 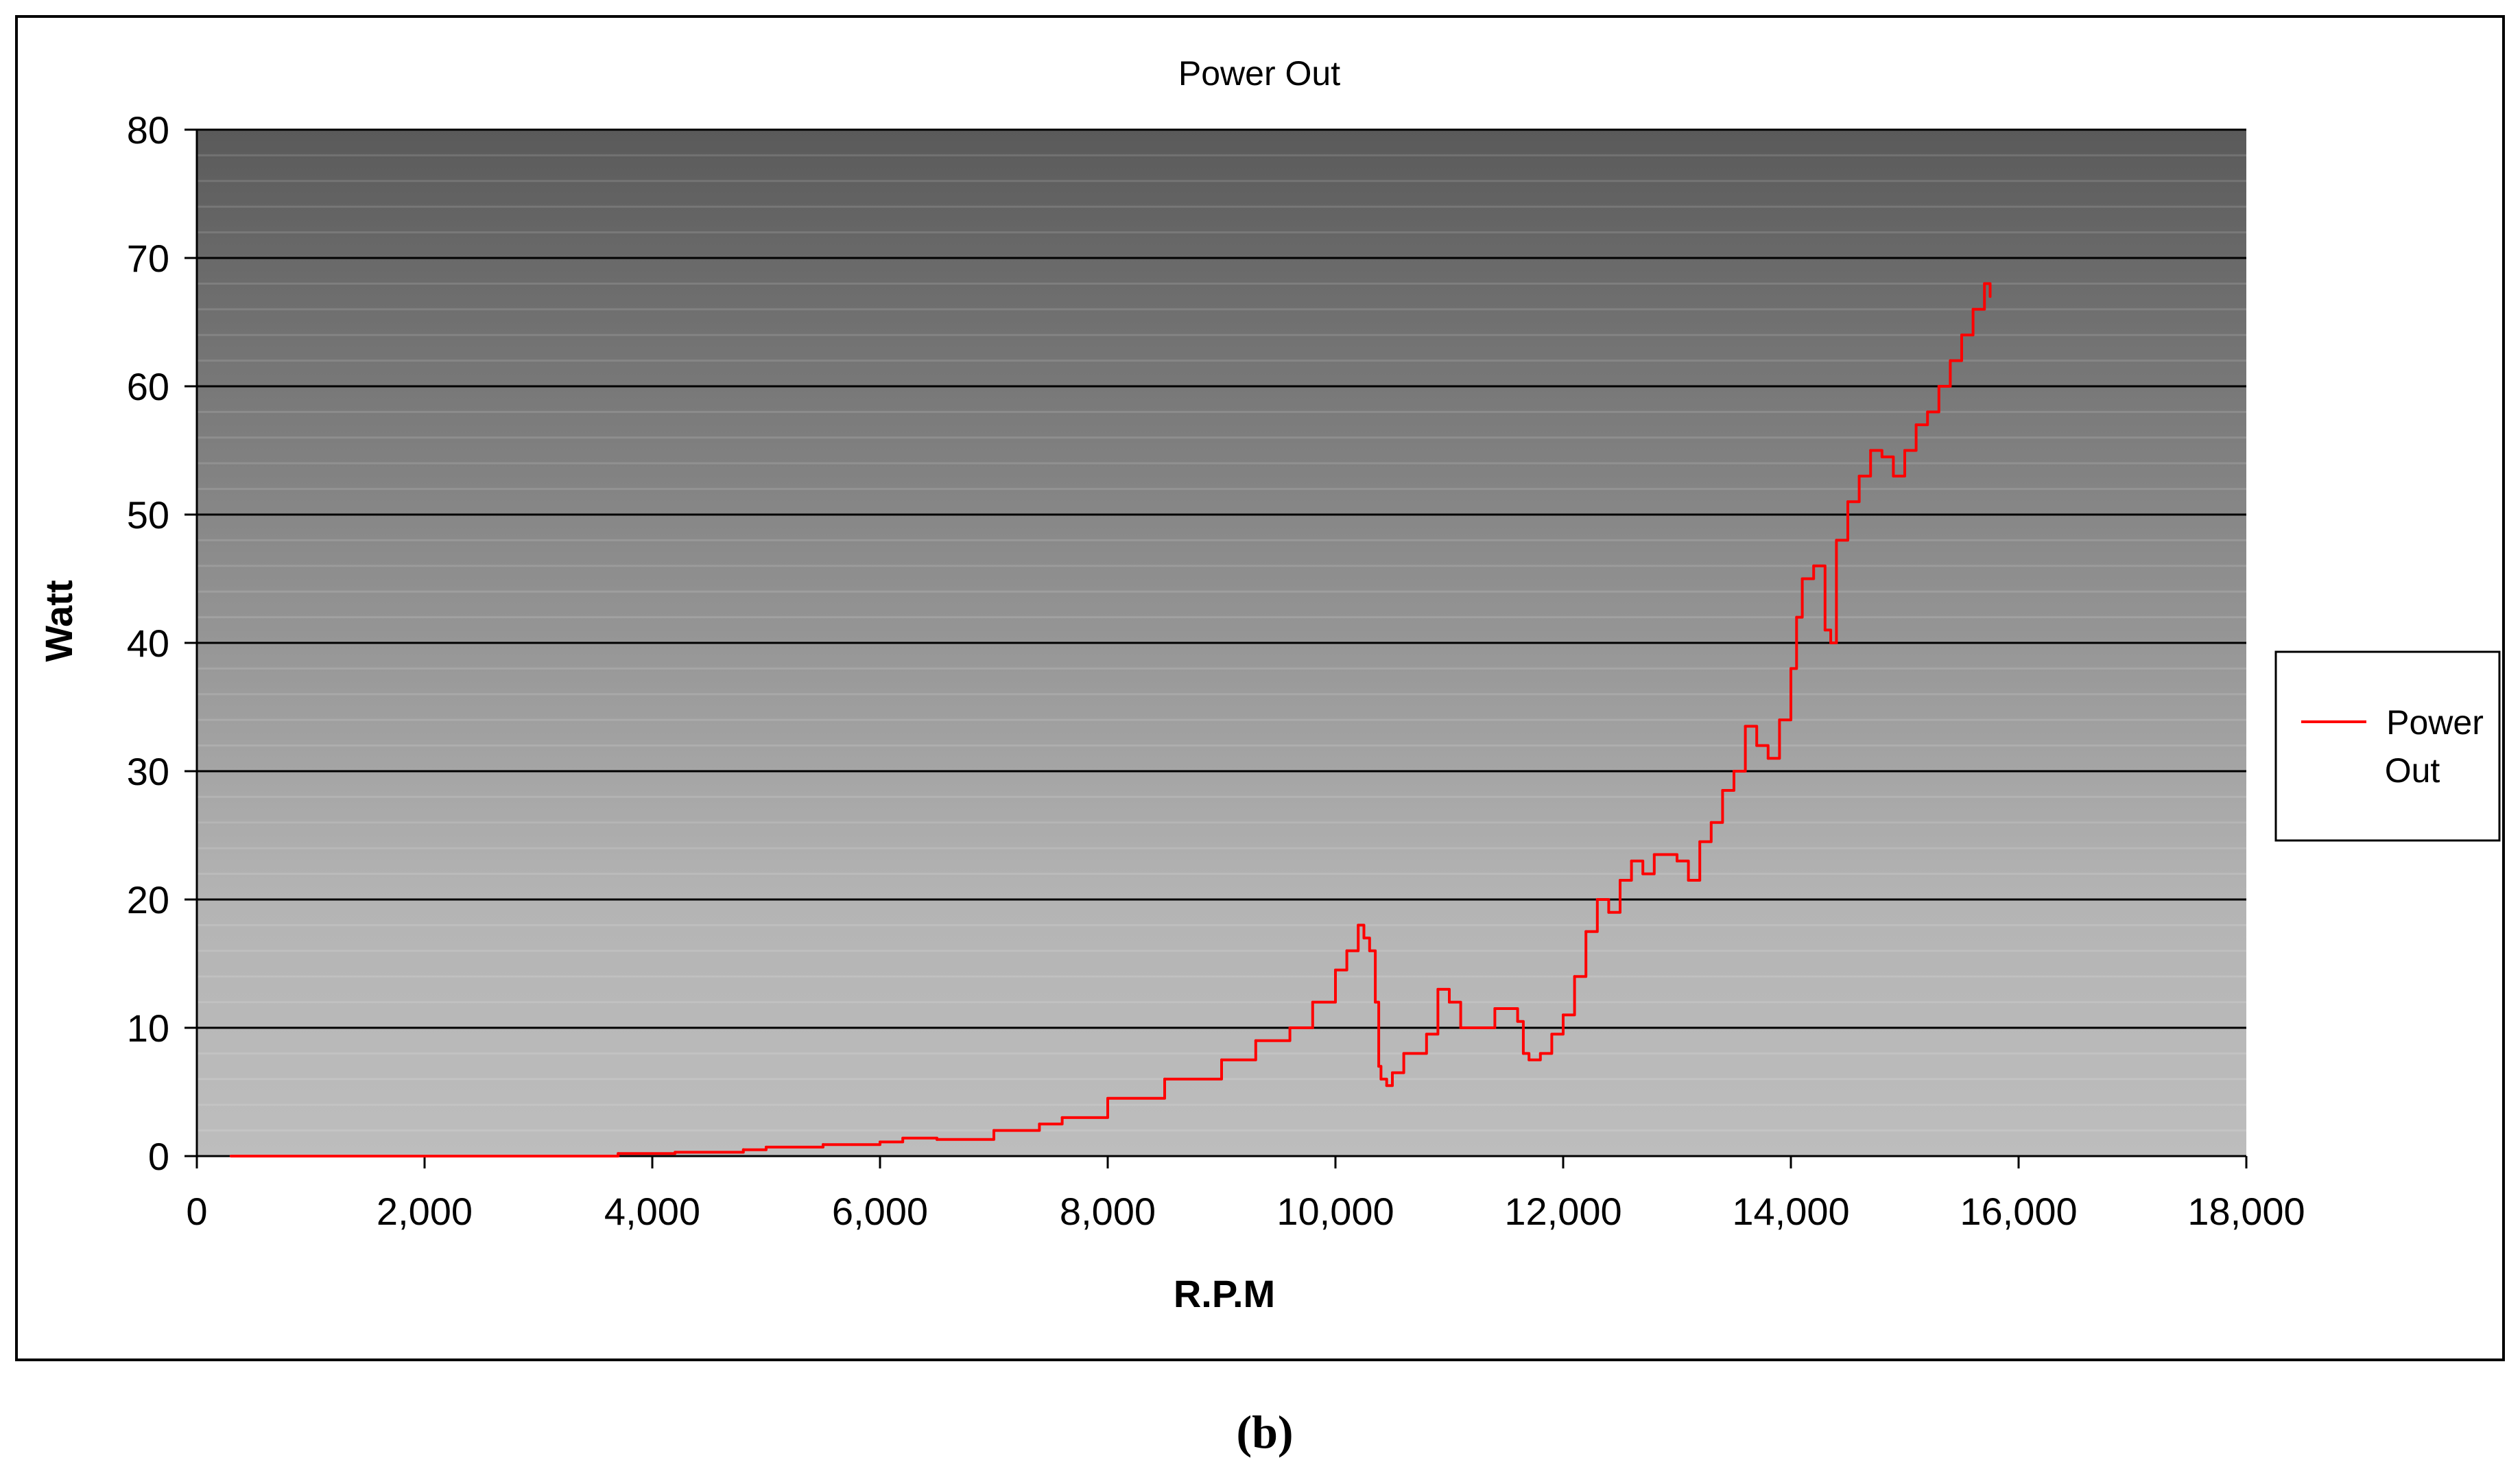 What do you see at coordinates (58, 620) in the screenshot?
I see `y-axis-label: Watt` at bounding box center [58, 620].